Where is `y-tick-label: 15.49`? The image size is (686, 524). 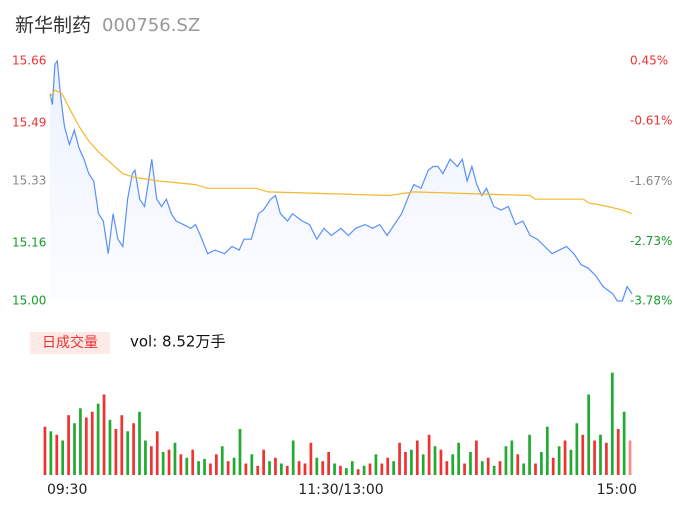
y-tick-label: 15.49 is located at coordinates (29, 122).